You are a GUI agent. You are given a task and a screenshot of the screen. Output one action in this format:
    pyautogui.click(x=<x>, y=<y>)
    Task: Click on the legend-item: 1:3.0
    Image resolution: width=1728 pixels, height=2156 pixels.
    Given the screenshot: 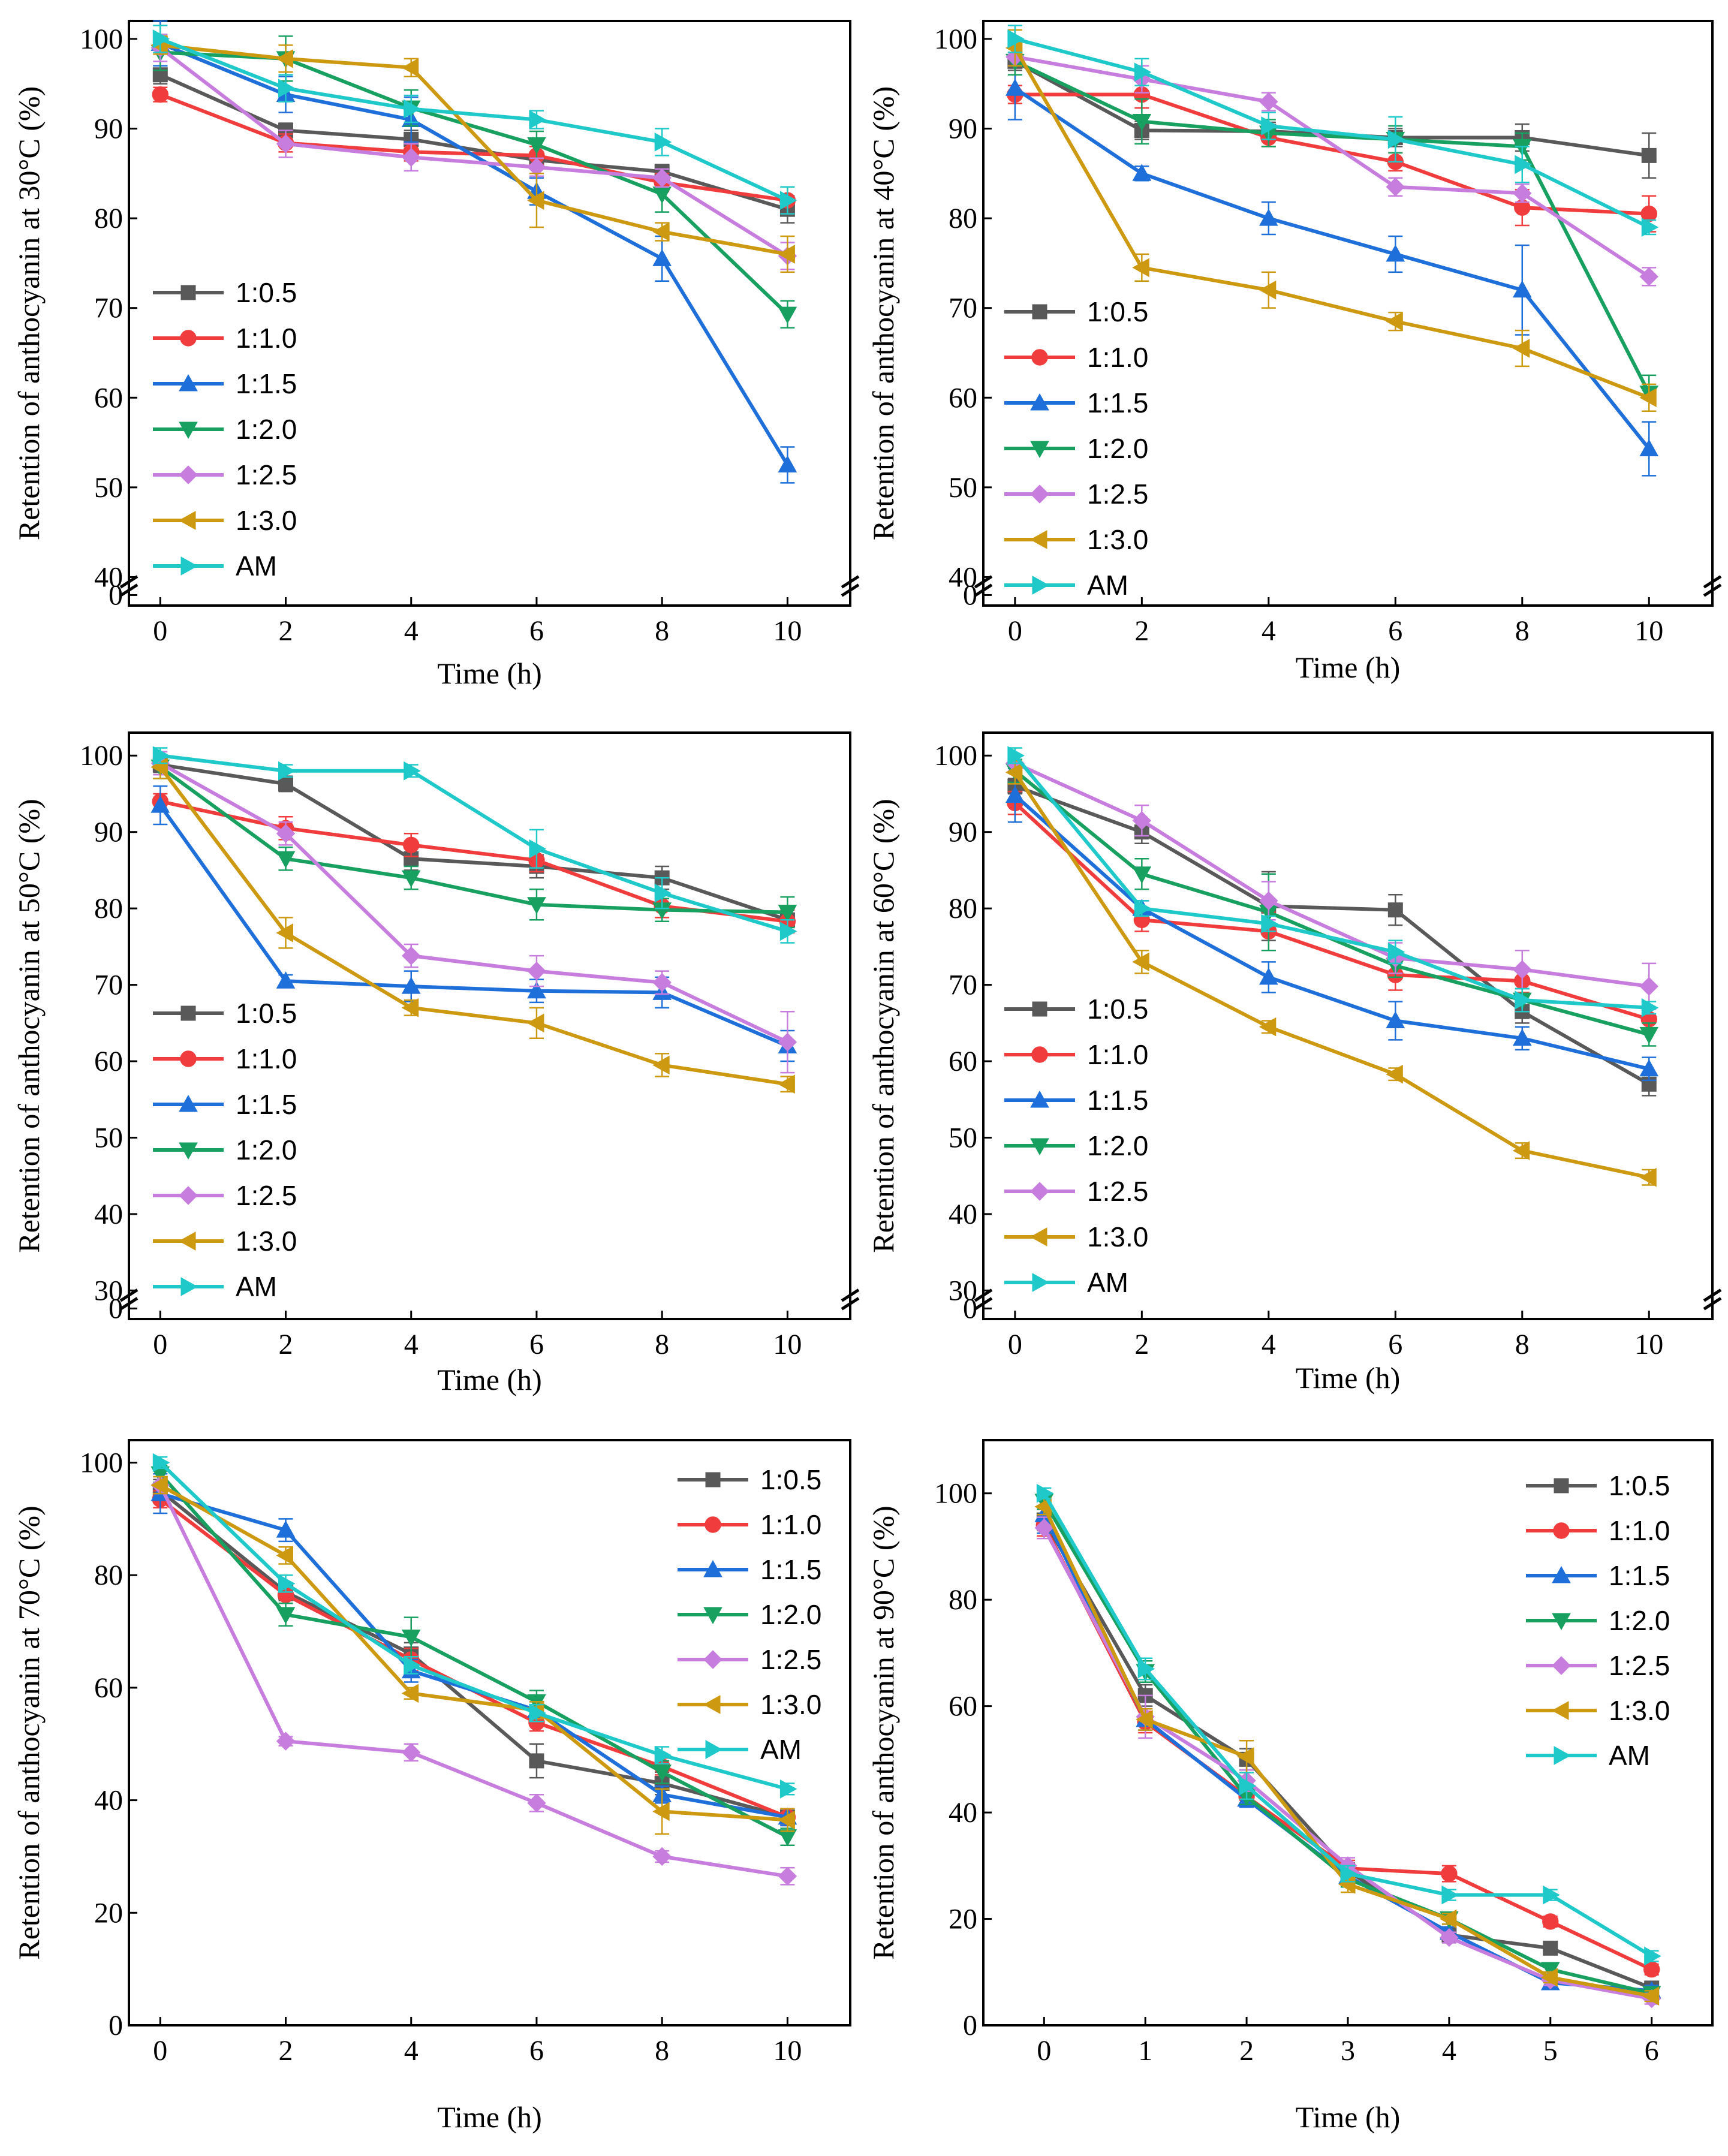 What is the action you would take?
    pyautogui.click(x=225, y=520)
    